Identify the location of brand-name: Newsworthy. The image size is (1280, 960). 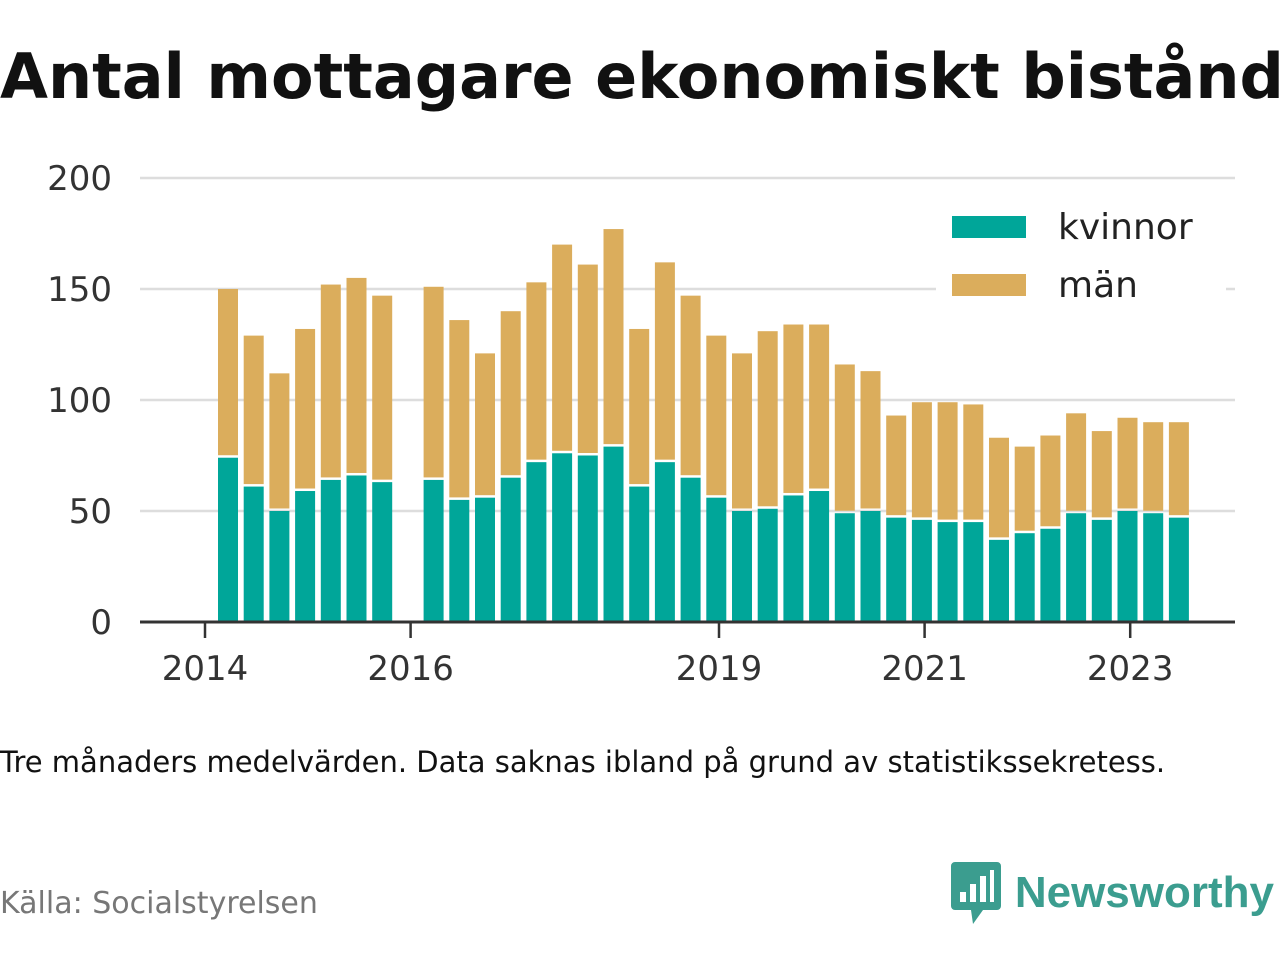
(1144, 892).